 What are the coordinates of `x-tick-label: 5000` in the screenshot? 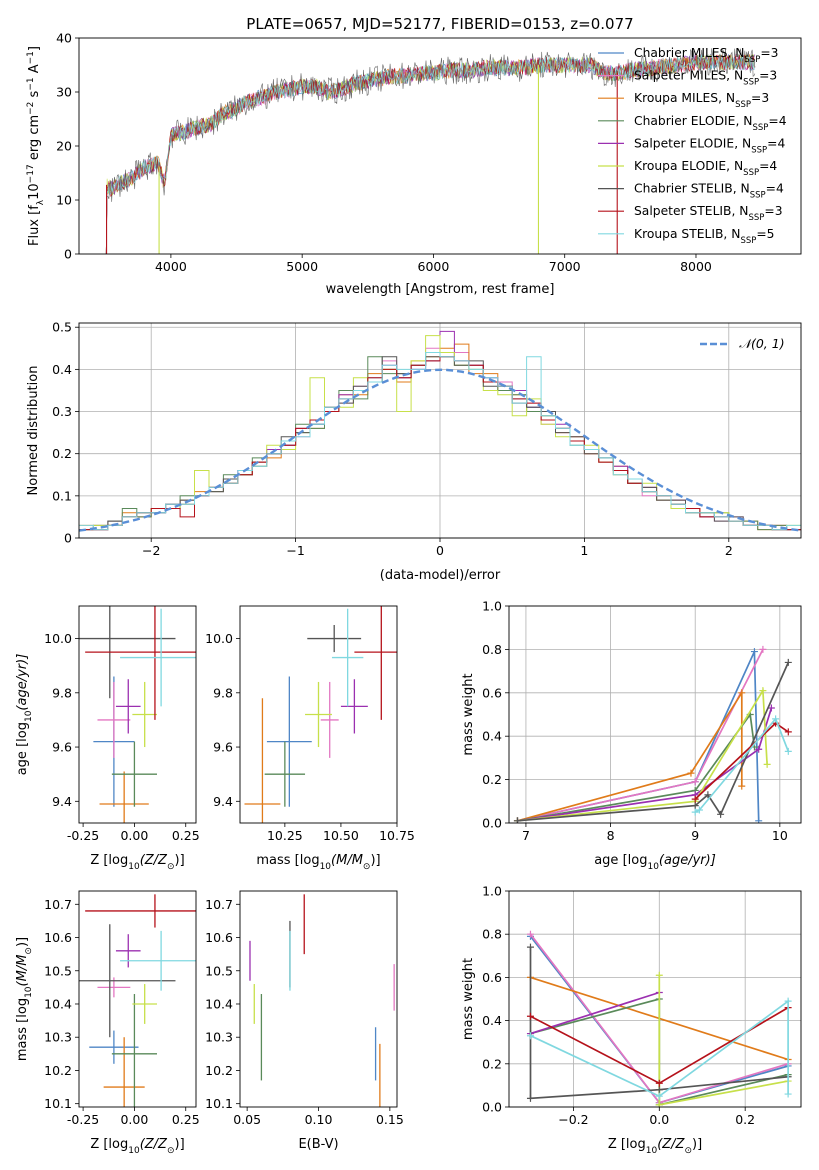 It's located at (302, 266).